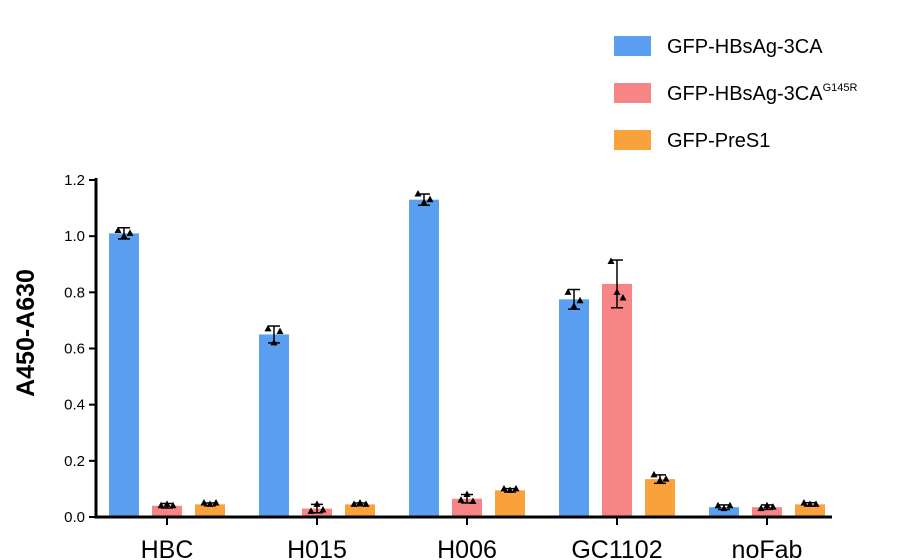 This screenshot has width=920, height=560. Describe the element at coordinates (74, 292) in the screenshot. I see `y-tick-label: 0.8` at that location.